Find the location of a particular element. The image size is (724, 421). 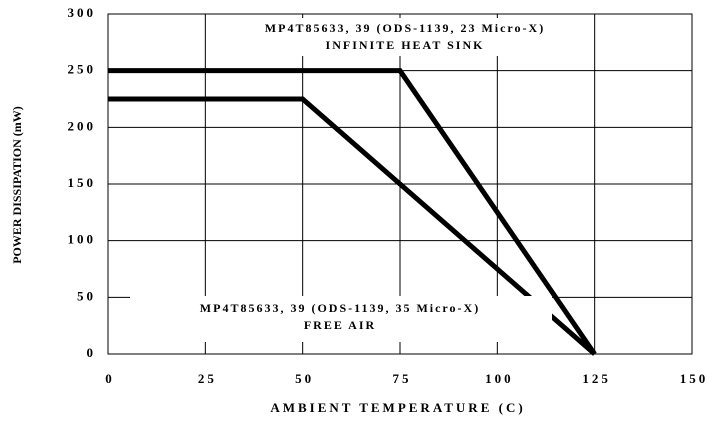

y-tick-label: 0 is located at coordinates (92, 352).